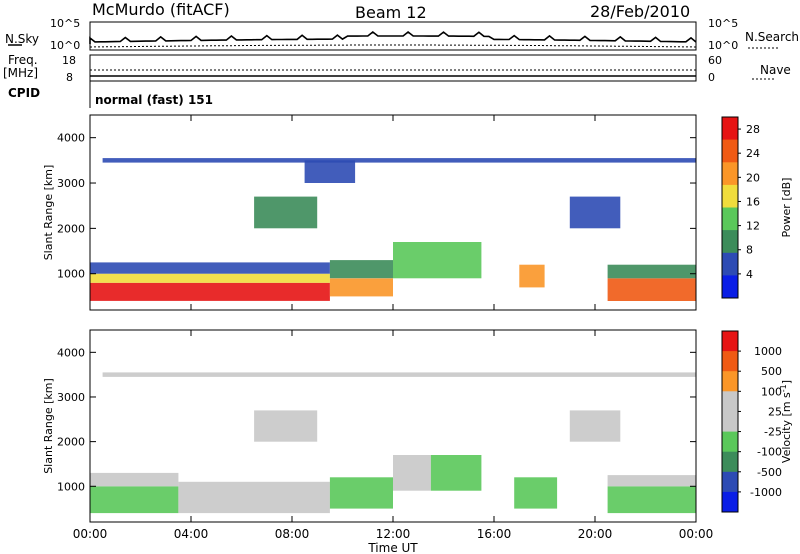  What do you see at coordinates (775, 411) in the screenshot?
I see `colorbar-tick-label: 25` at bounding box center [775, 411].